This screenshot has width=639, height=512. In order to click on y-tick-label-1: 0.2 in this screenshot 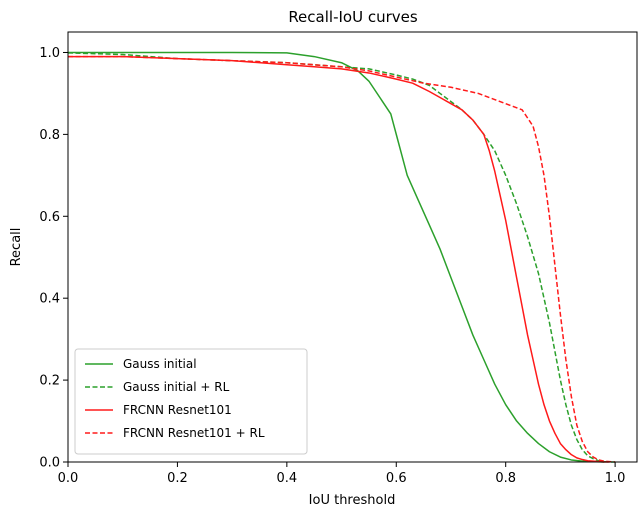, I will do `click(49, 381)`.